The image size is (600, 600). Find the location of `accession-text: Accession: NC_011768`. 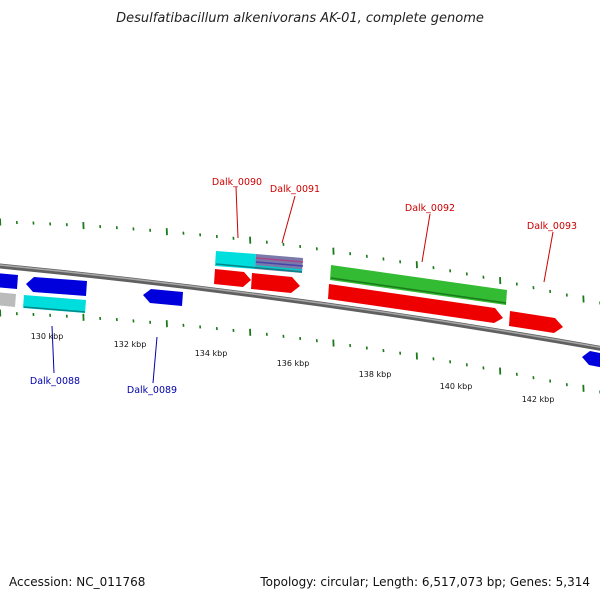

accession-text: Accession: NC_011768 is located at coordinates (77, 582).